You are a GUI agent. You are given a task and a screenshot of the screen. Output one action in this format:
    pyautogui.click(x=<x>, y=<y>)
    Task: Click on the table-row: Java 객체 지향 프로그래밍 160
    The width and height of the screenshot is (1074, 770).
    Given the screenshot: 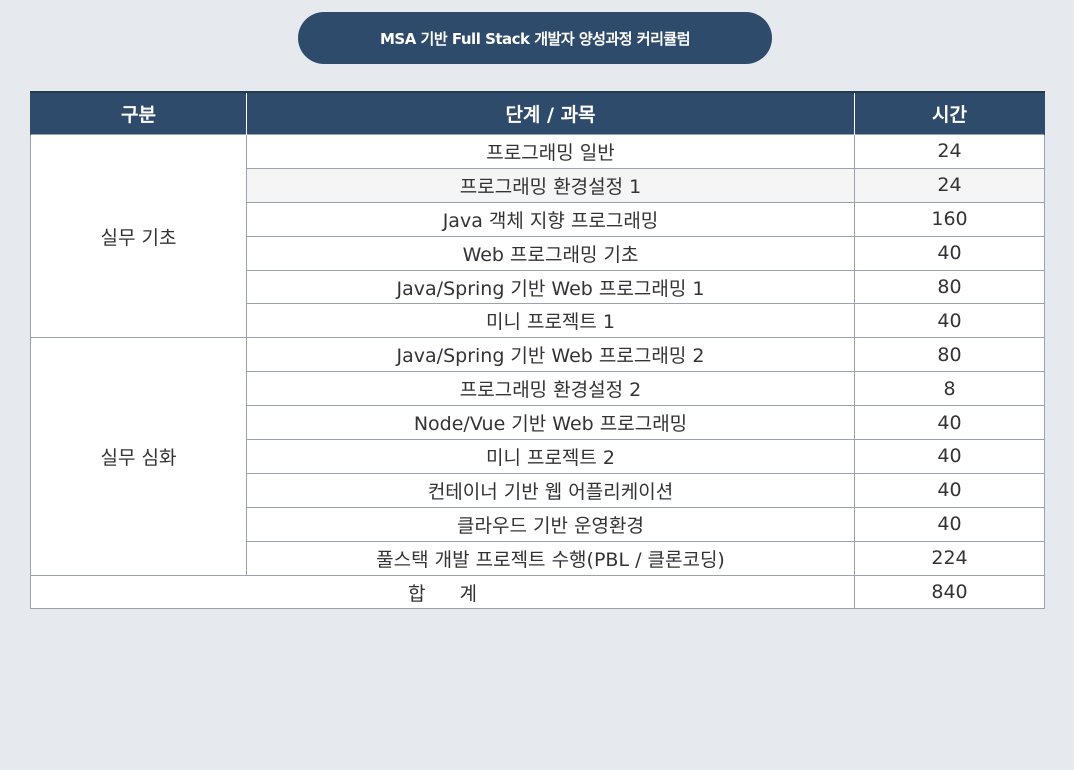 What is the action you would take?
    pyautogui.click(x=538, y=219)
    